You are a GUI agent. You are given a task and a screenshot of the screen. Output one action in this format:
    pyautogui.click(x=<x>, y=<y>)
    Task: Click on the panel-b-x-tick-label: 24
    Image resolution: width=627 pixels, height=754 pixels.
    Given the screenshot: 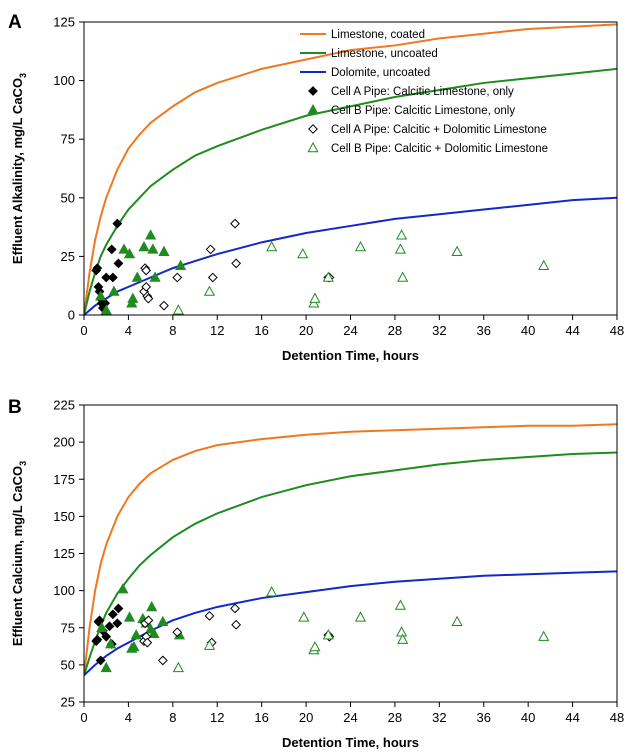 What is the action you would take?
    pyautogui.click(x=350, y=717)
    